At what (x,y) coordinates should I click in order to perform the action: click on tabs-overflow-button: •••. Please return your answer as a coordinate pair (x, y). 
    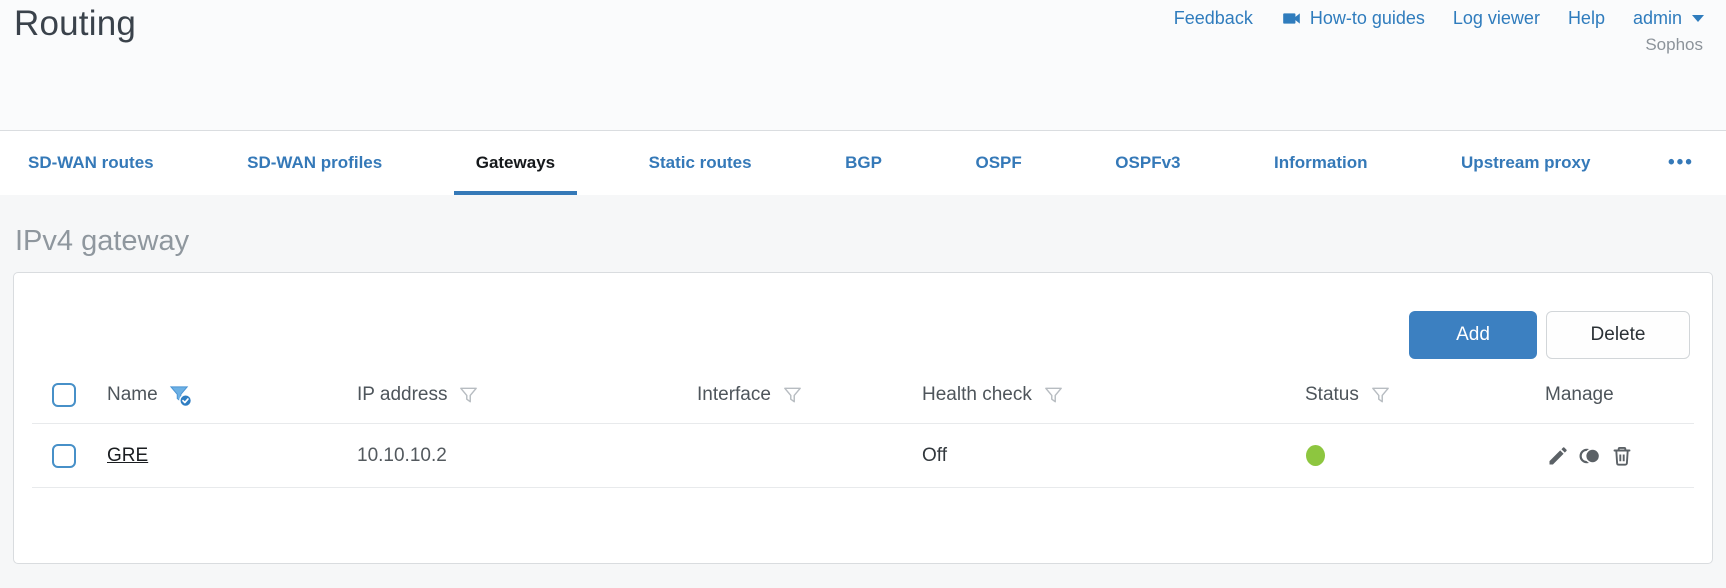
    Looking at the image, I should click on (1681, 163).